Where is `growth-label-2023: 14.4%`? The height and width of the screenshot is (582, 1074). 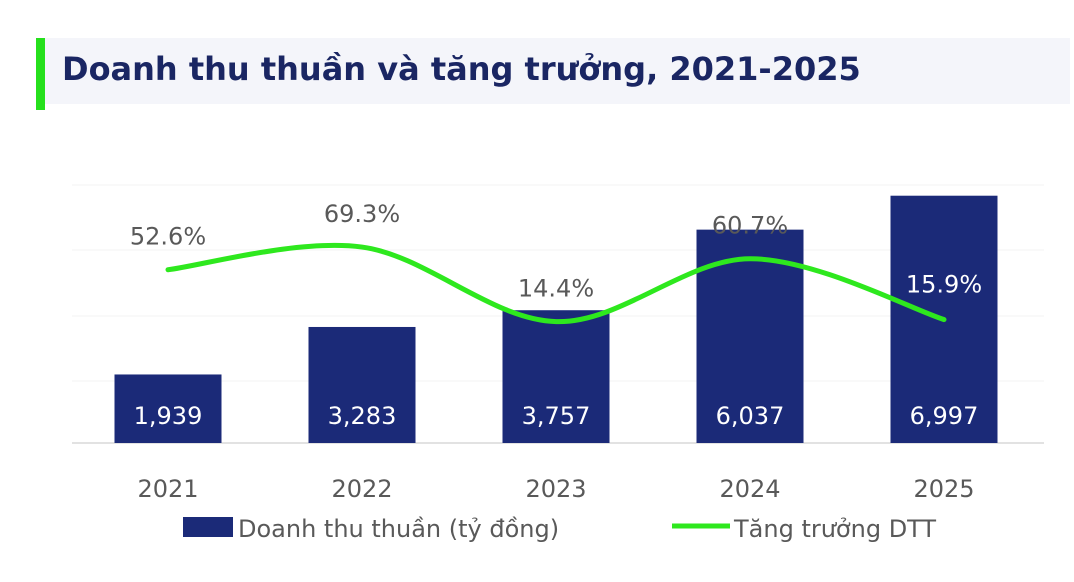
growth-label-2023: 14.4% is located at coordinates (556, 289).